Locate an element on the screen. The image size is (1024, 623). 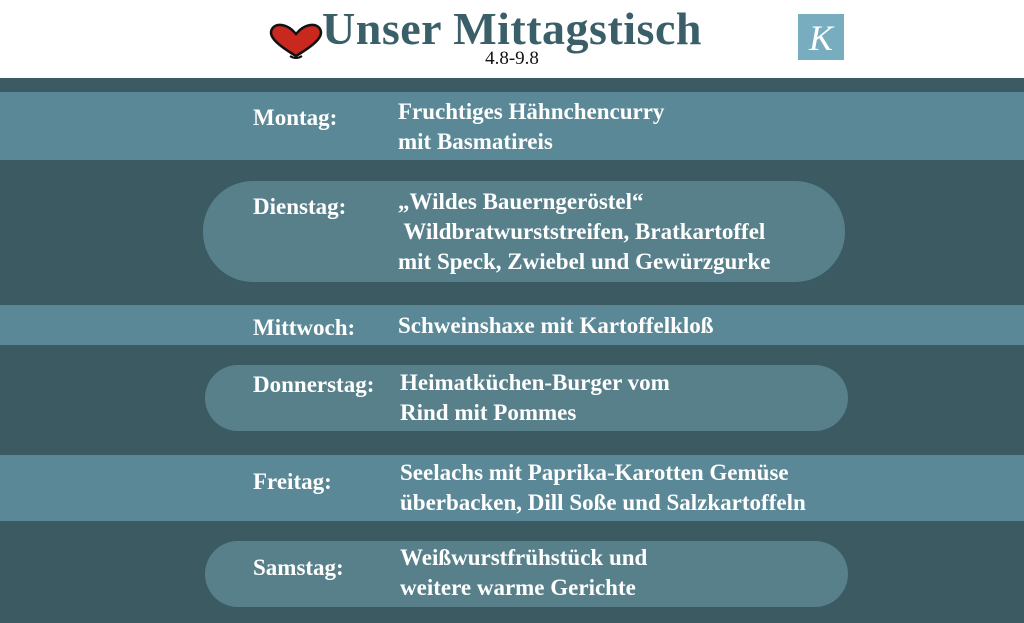
header: Unser Mittagstisch 4.8-9.8 K is located at coordinates (512, 39).